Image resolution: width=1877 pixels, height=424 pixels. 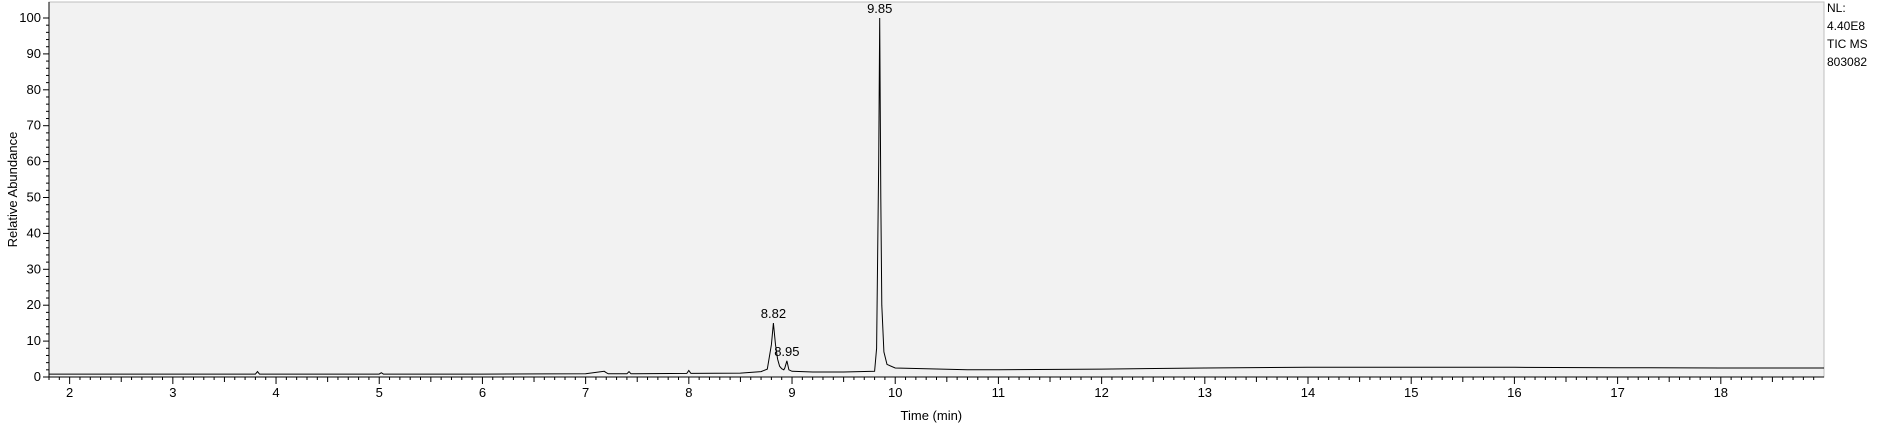 I want to click on y-tick-label: 90, so click(x=34, y=53).